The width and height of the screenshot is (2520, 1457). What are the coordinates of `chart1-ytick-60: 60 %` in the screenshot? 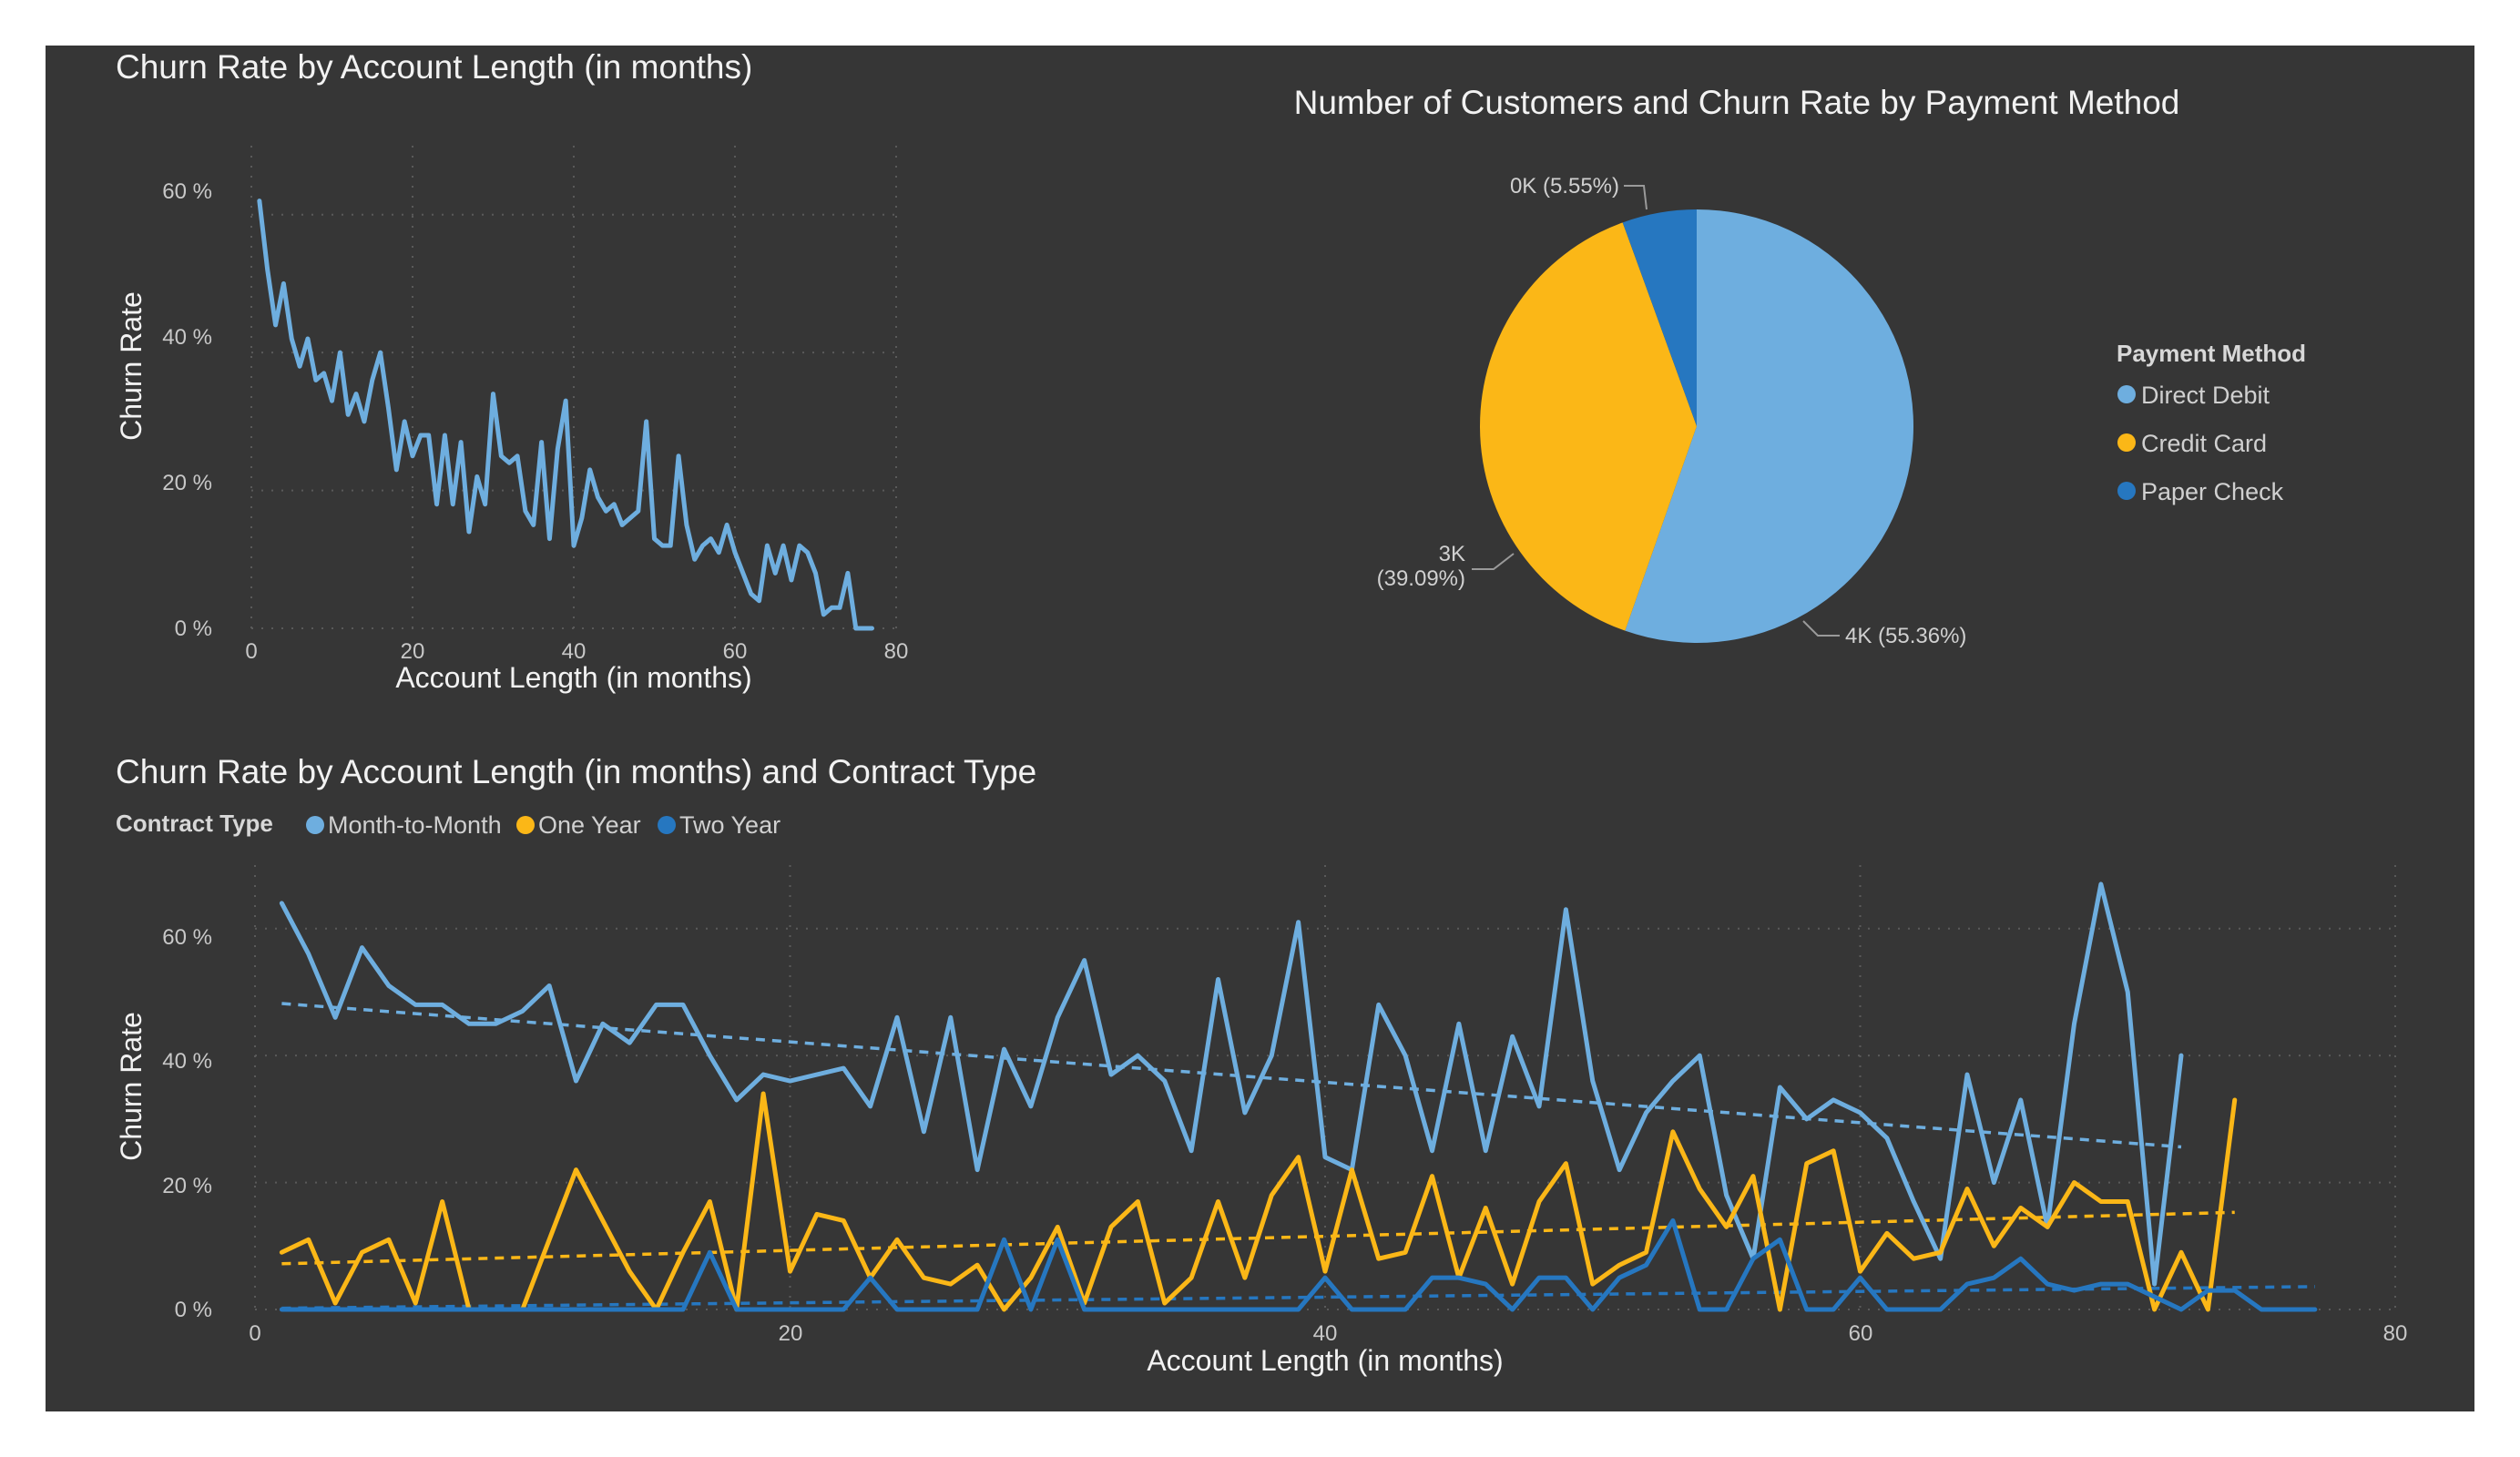 It's located at (187, 191).